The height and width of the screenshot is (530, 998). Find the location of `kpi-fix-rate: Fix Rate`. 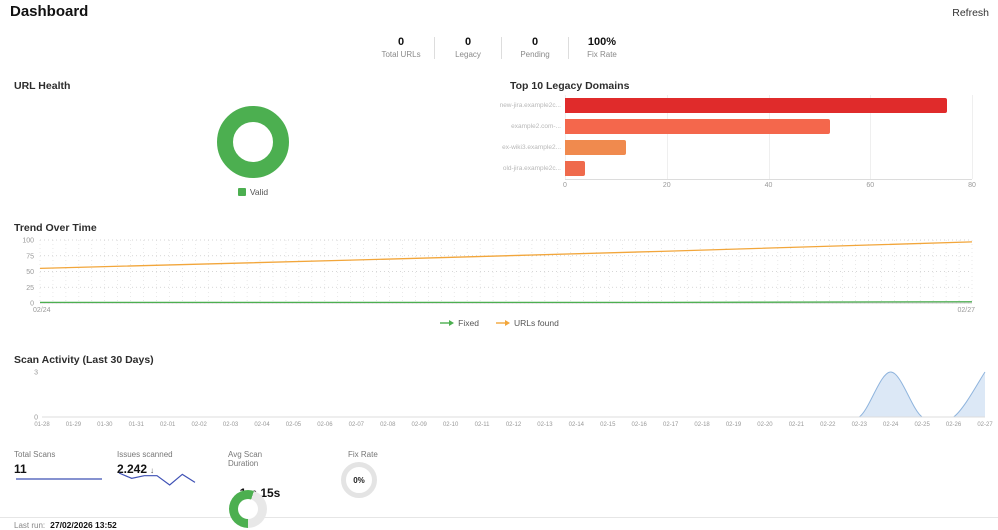

kpi-fix-rate: Fix Rate is located at coordinates (370, 454).